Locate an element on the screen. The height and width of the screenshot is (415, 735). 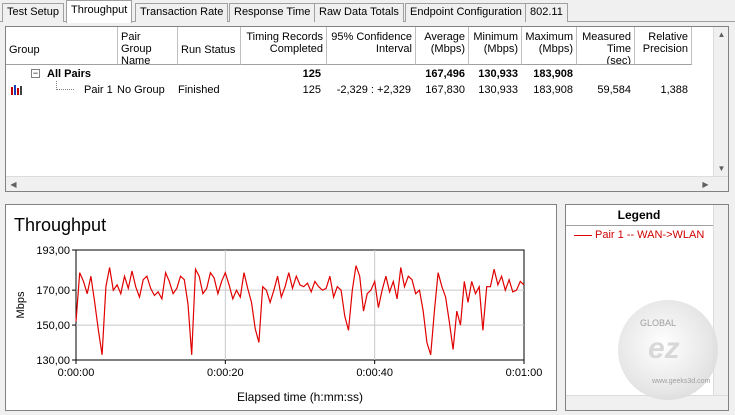
tab-throughput: Throughput is located at coordinates (99, 11).